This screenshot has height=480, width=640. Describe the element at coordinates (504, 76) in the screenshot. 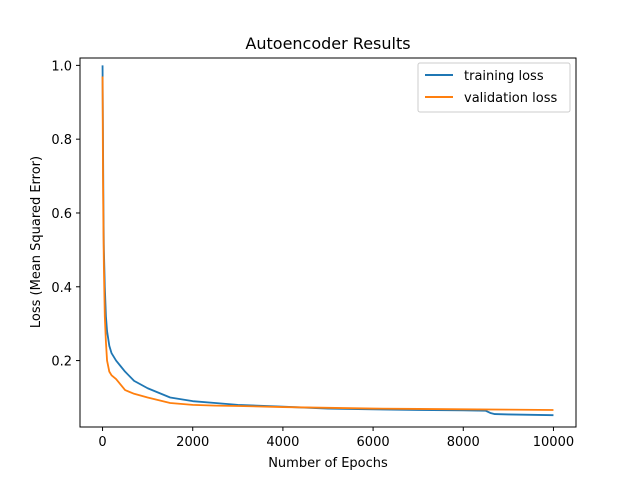

I see `legend-label-training-loss: training loss` at that location.